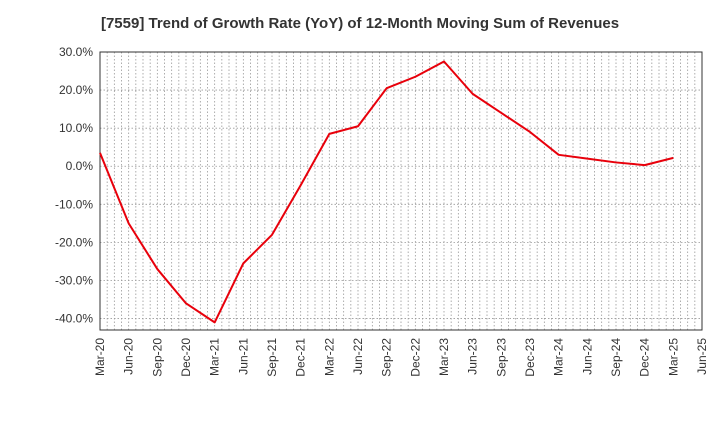  What do you see at coordinates (157, 357) in the screenshot?
I see `x-tick-label: Sep-20` at bounding box center [157, 357].